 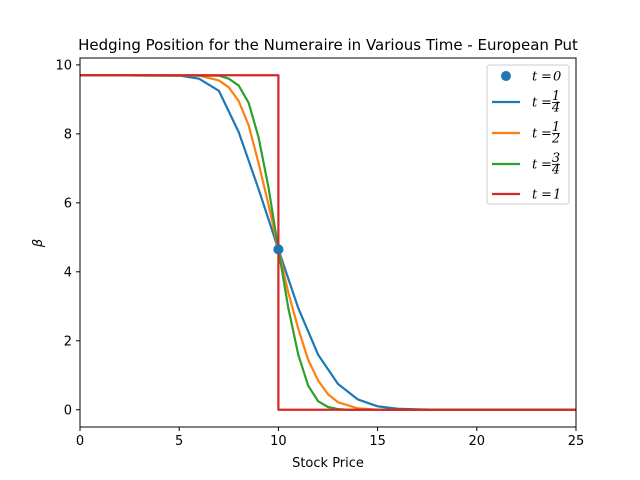 What do you see at coordinates (328, 463) in the screenshot?
I see `x-axis-label: Stock Price` at bounding box center [328, 463].